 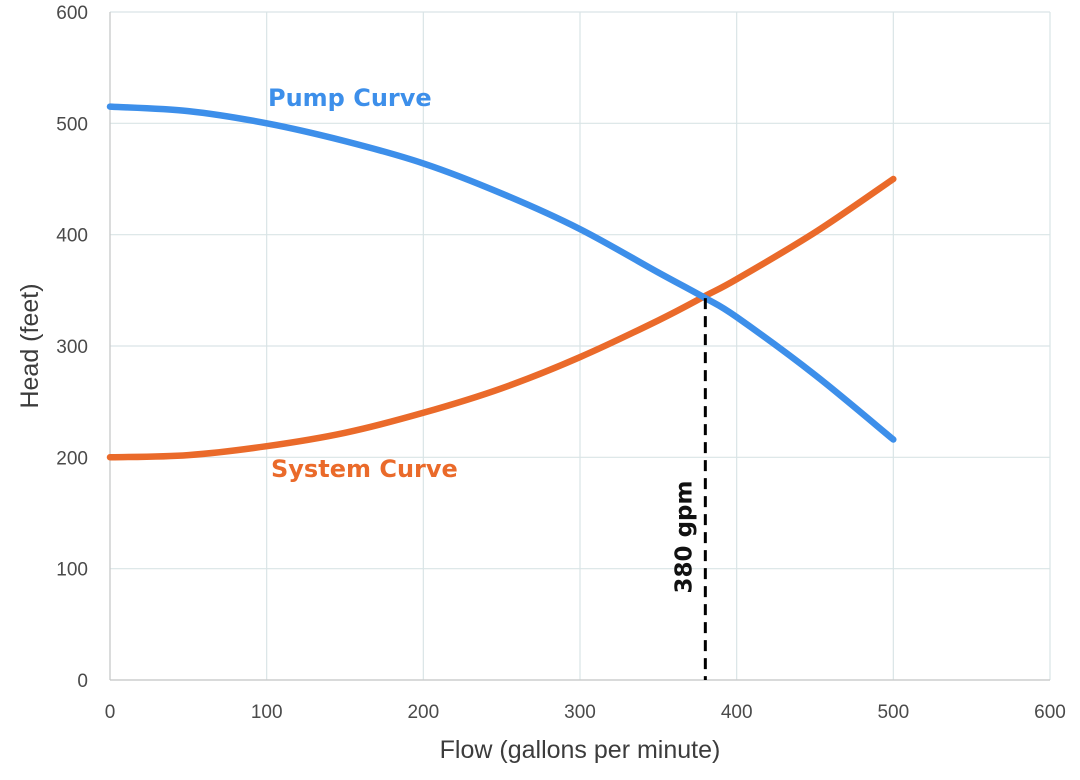 I want to click on x-tick-labels: 0 100 200 300 400 500 600, so click(x=585, y=712).